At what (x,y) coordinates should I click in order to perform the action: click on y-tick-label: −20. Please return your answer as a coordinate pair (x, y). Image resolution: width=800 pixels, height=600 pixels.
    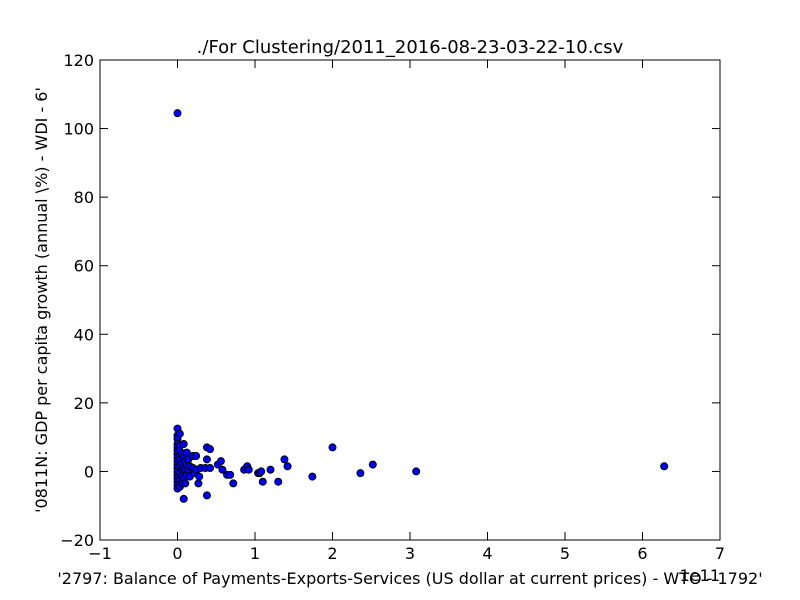
    Looking at the image, I should click on (77, 540).